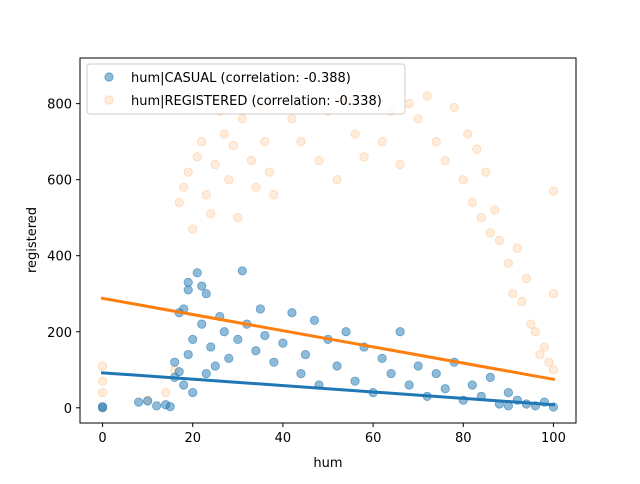 The width and height of the screenshot is (640, 484). I want to click on x-tick-label: 40, so click(283, 438).